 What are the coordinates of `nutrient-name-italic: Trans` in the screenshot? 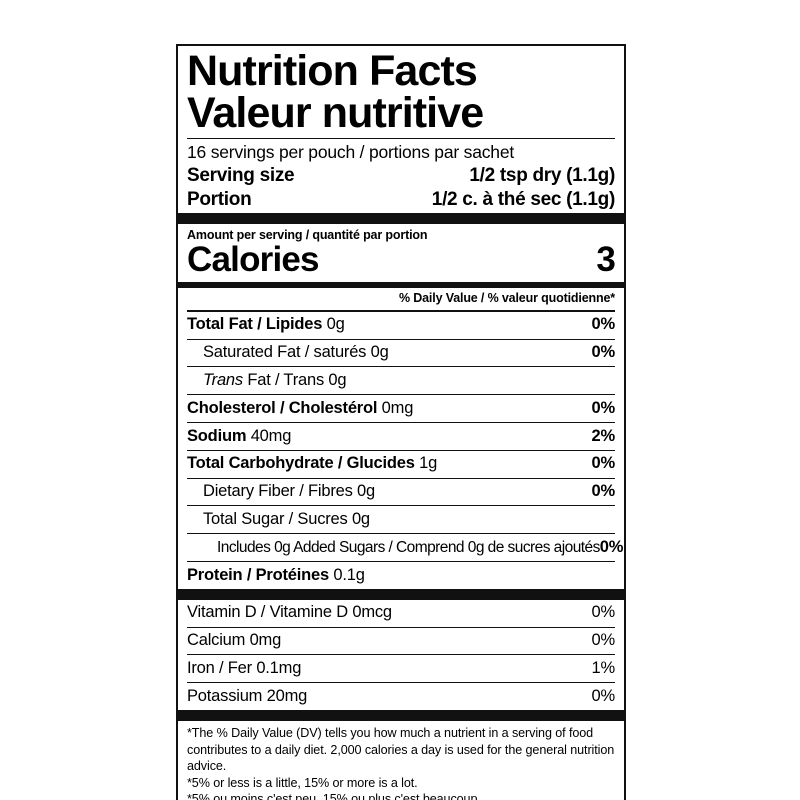 It's located at (223, 379).